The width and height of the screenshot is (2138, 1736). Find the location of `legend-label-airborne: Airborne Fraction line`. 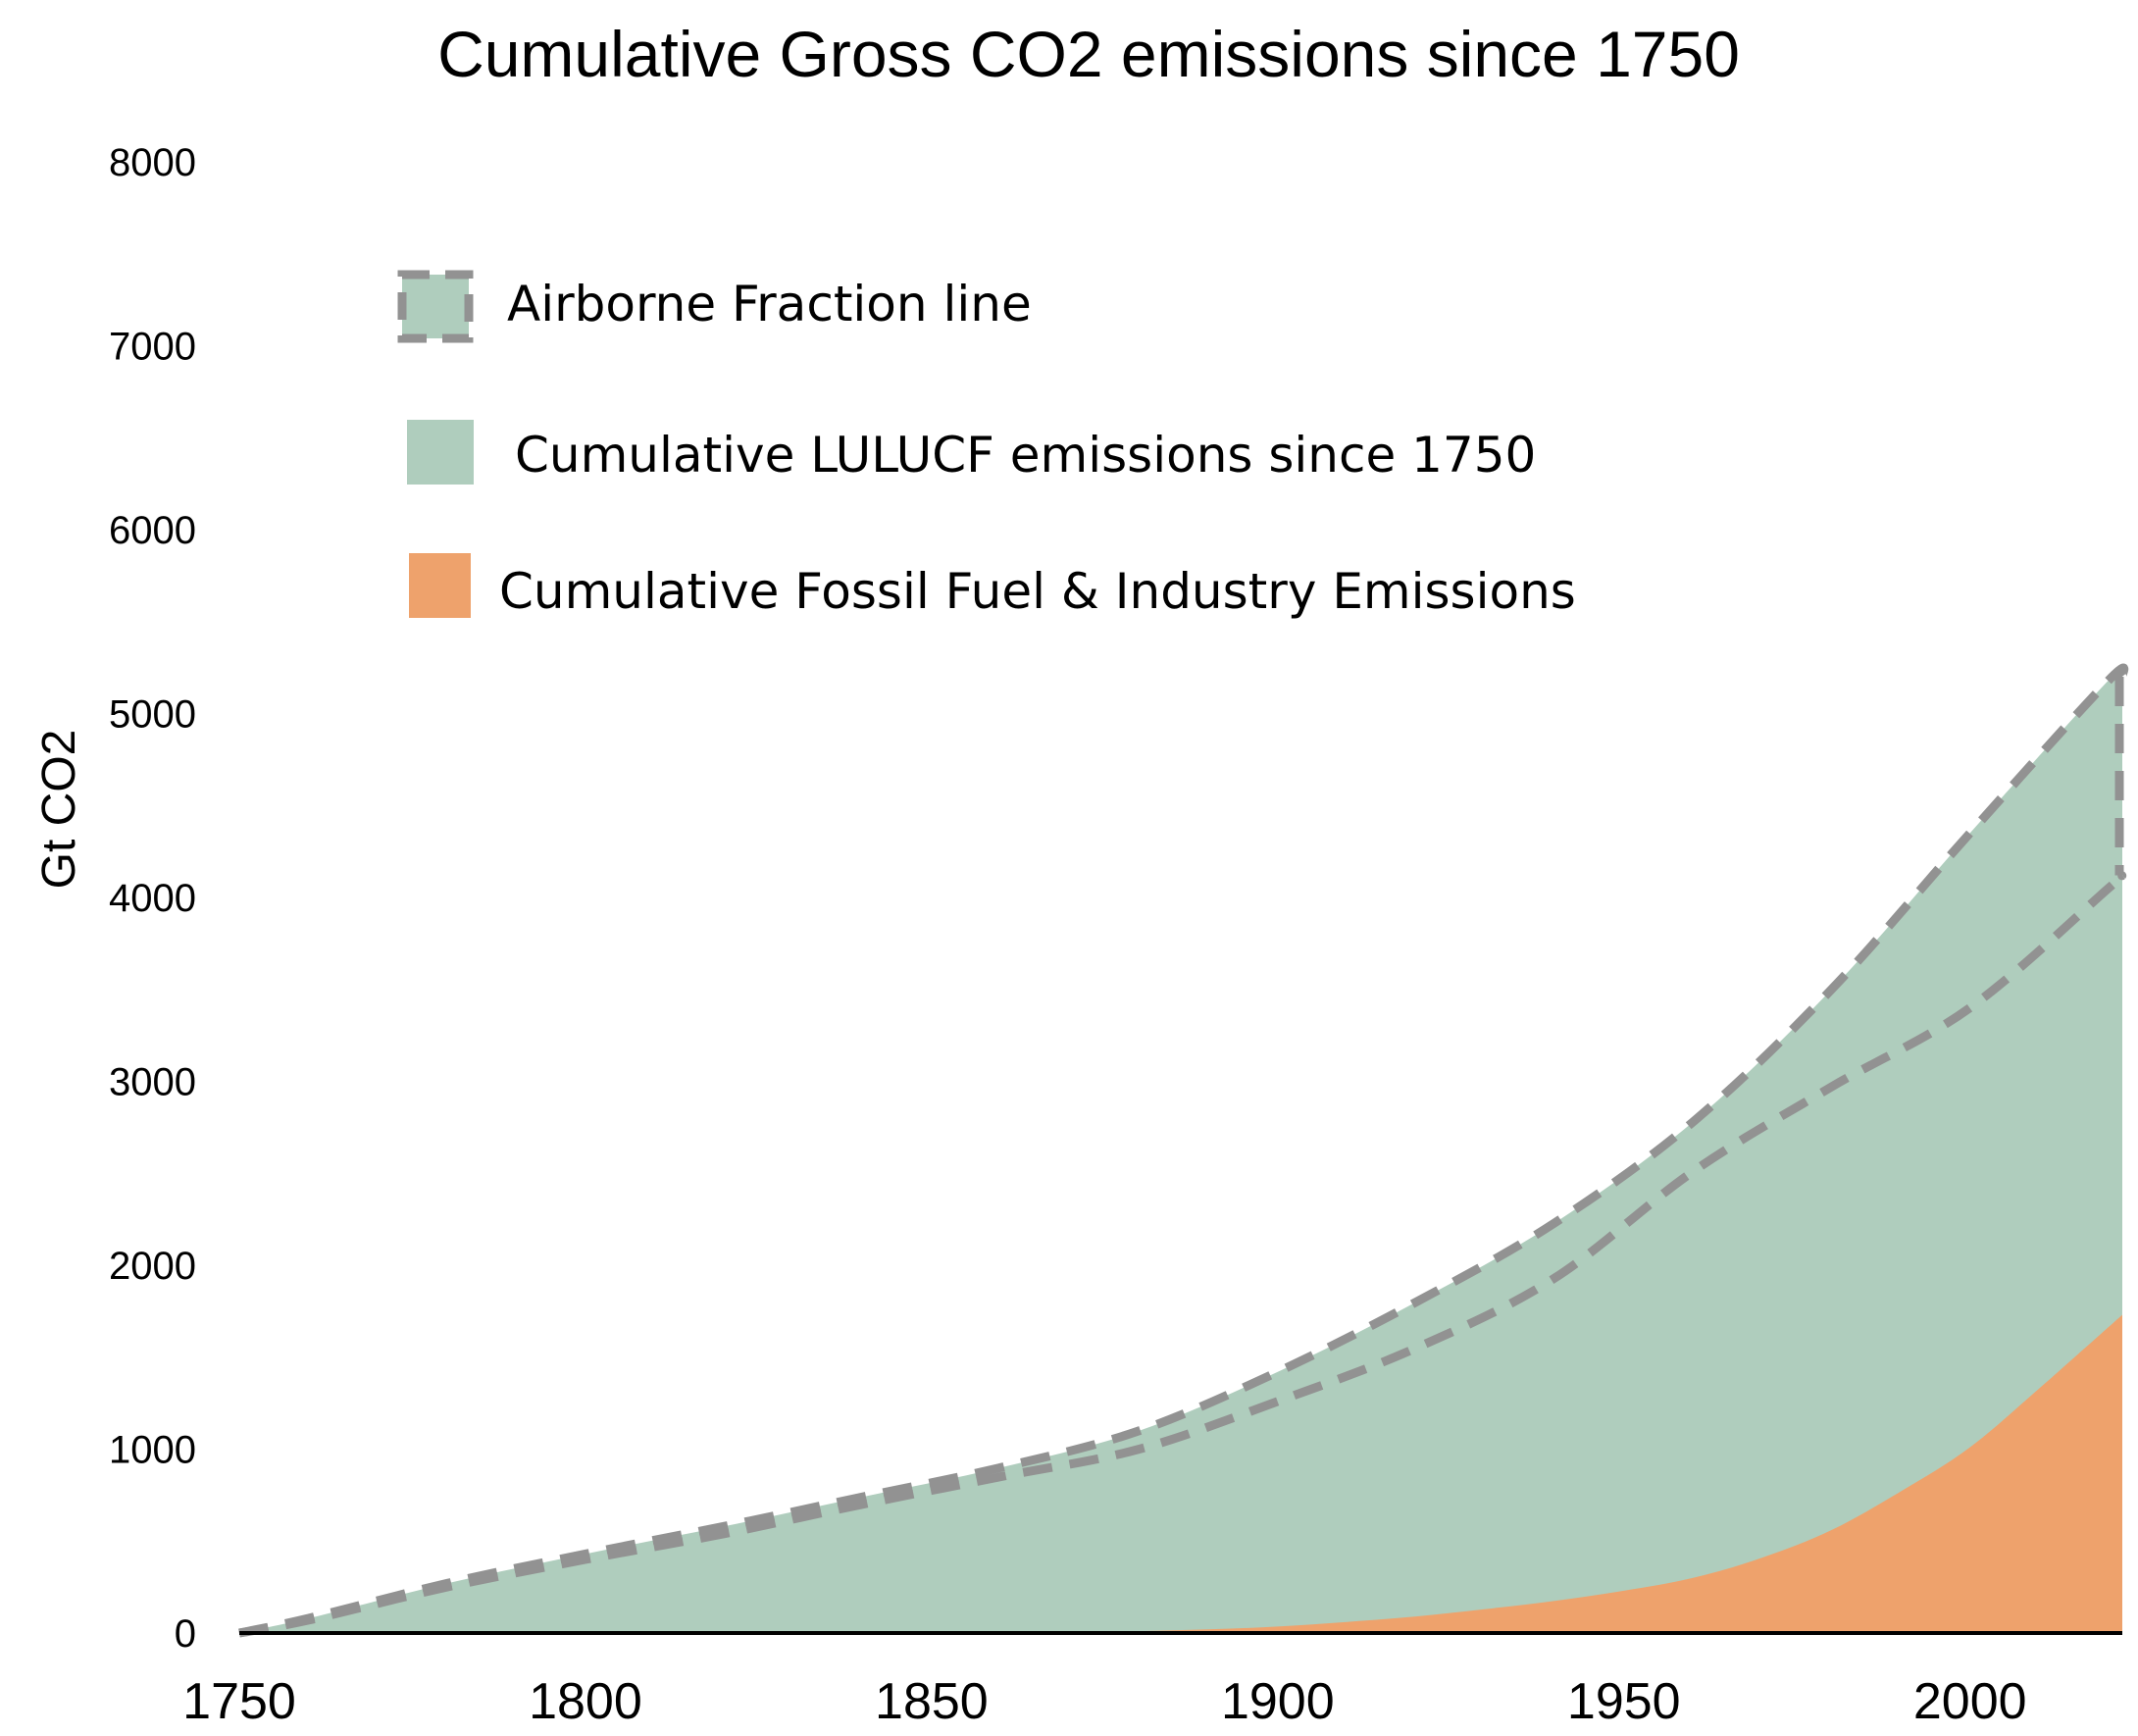

legend-label-airborne: Airborne Fraction line is located at coordinates (770, 304).